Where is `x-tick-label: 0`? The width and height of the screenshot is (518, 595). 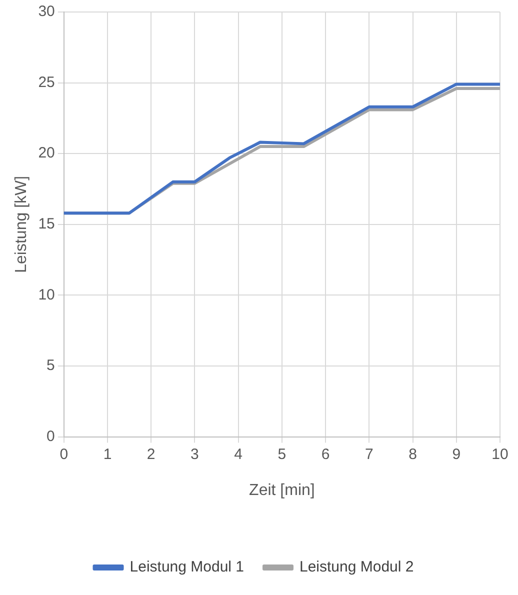
x-tick-label: 0 is located at coordinates (64, 454).